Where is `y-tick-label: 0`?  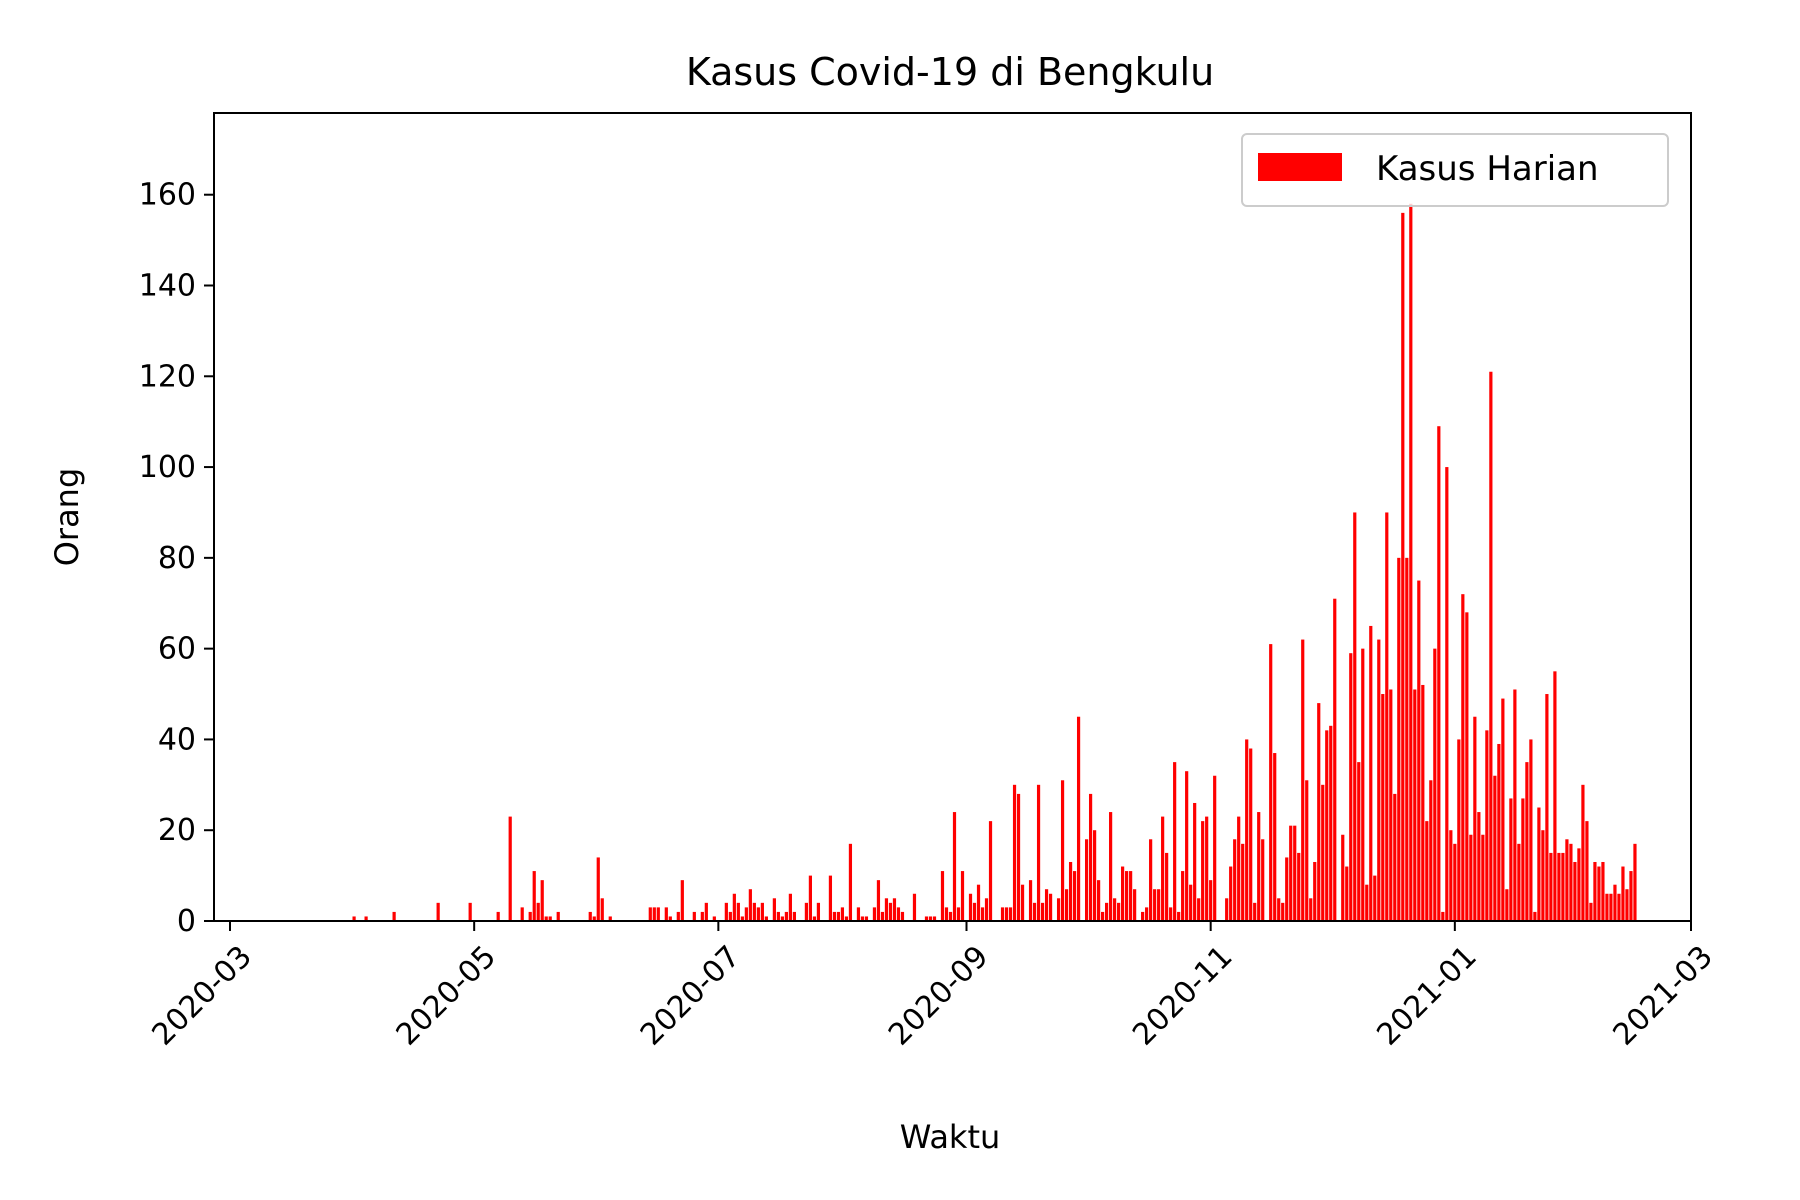 y-tick-label: 0 is located at coordinates (186, 921).